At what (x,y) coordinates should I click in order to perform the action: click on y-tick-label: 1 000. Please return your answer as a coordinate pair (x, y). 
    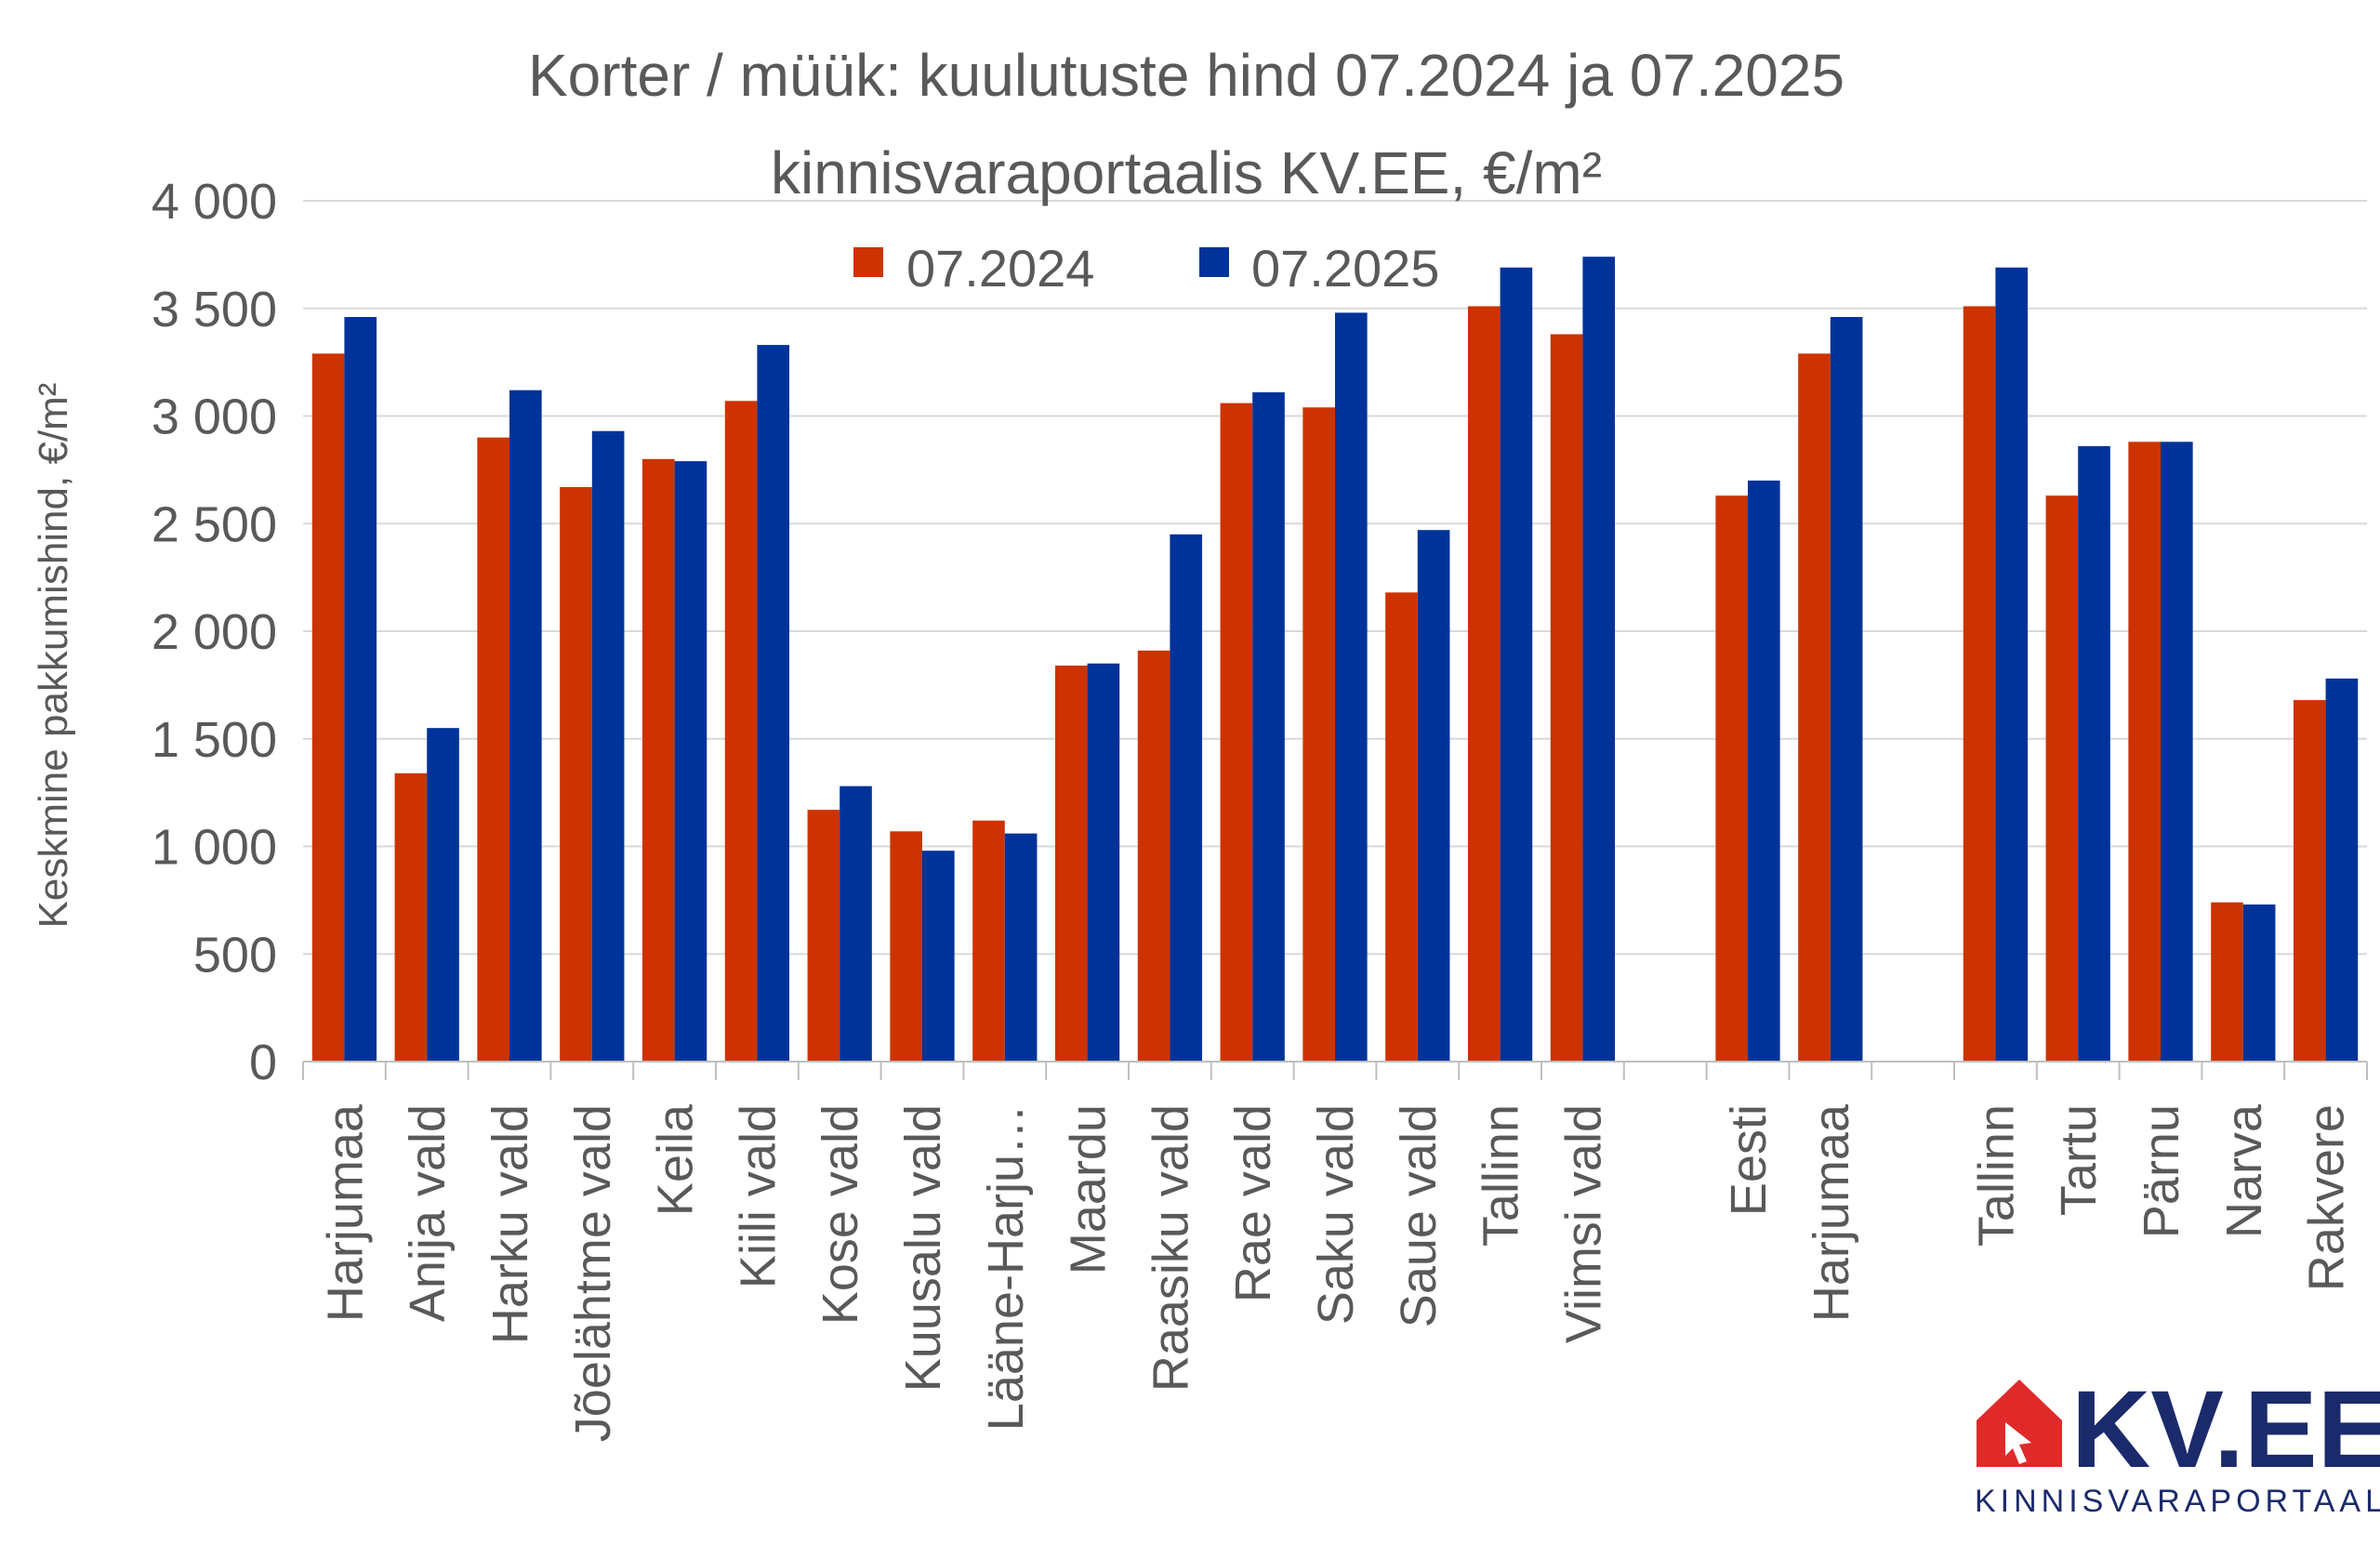
    Looking at the image, I should click on (214, 848).